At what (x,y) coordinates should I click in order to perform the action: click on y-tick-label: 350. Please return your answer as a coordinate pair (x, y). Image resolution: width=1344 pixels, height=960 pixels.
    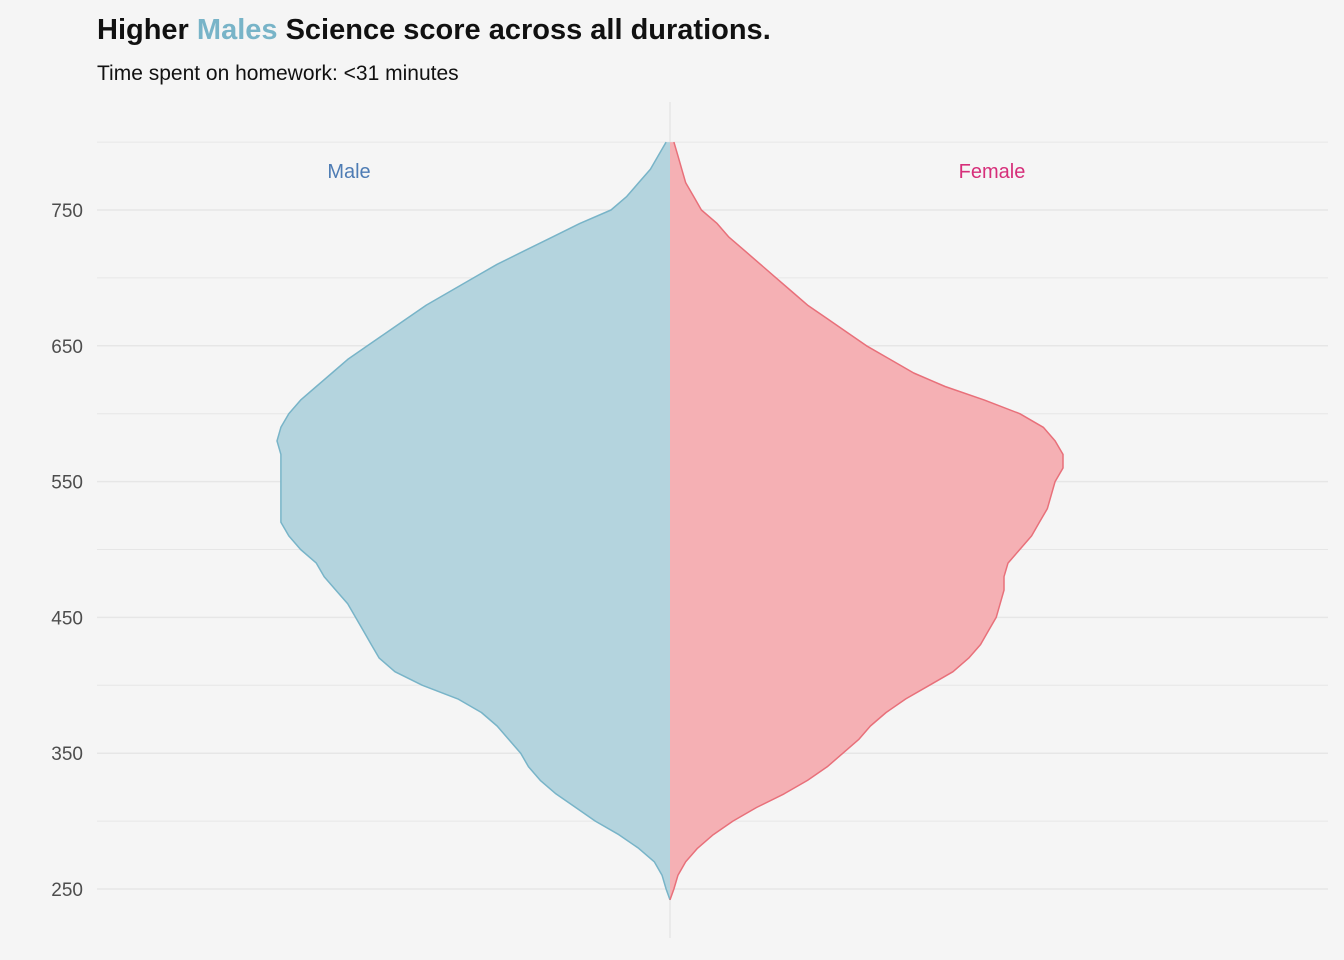
    Looking at the image, I should click on (67, 754).